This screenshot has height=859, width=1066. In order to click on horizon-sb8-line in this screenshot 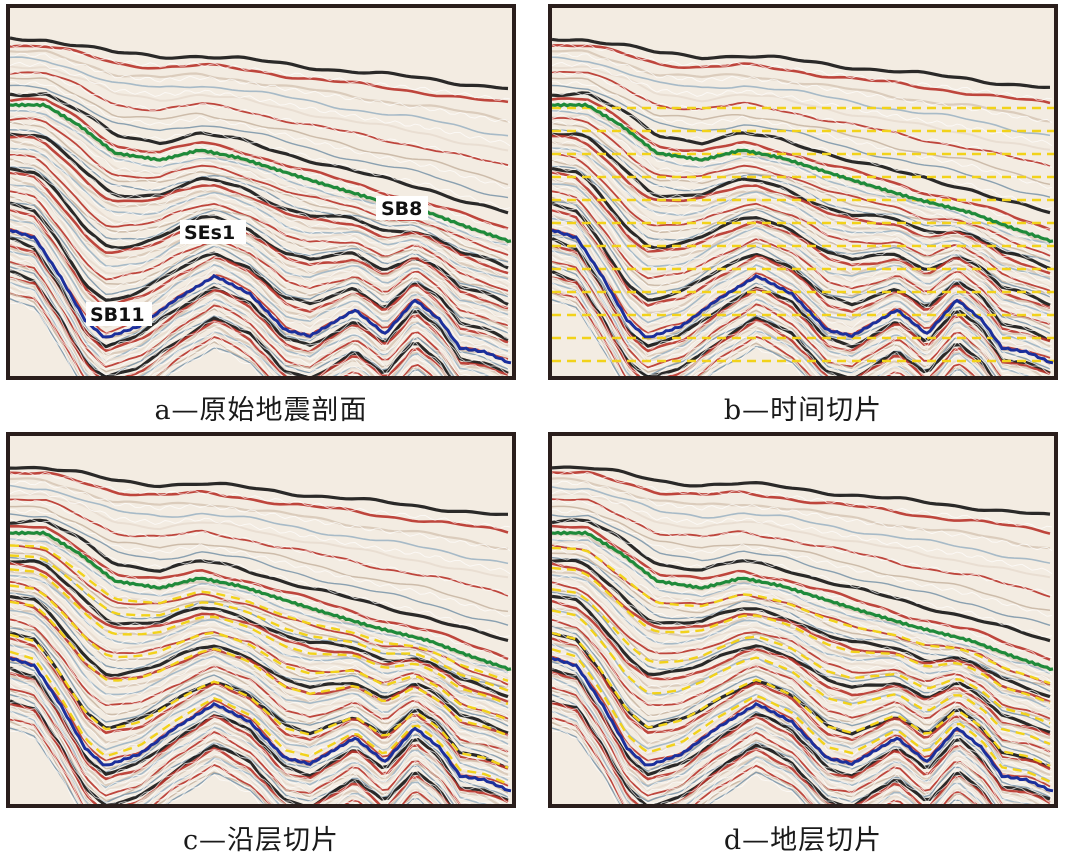, I will do `click(803, 173)`.